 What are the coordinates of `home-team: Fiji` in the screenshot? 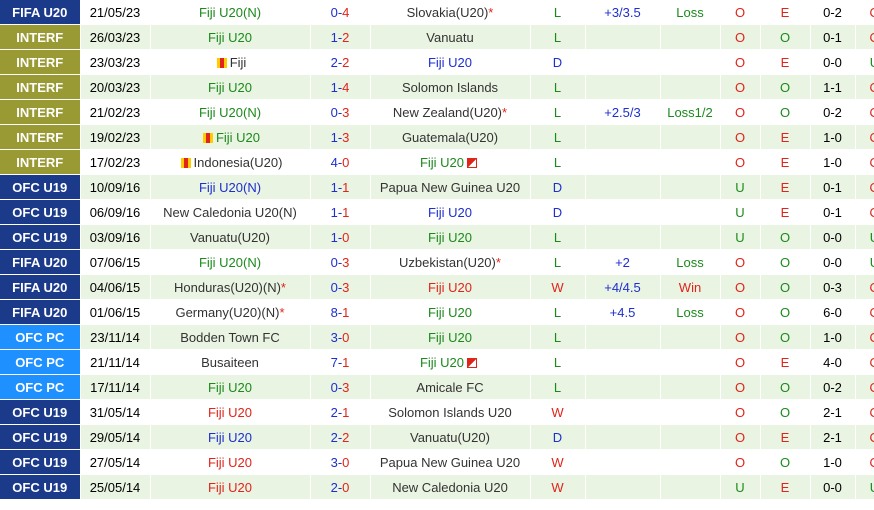 It's located at (230, 62).